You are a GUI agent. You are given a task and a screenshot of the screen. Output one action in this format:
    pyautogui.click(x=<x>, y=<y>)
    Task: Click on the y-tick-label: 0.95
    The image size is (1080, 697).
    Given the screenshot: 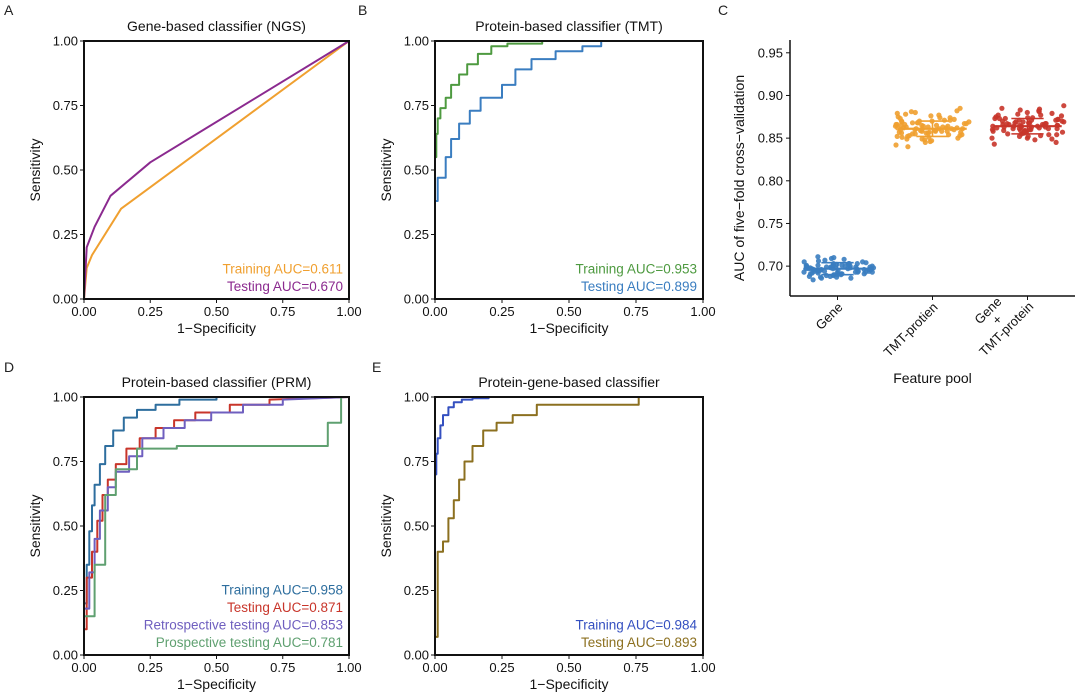 What is the action you would take?
    pyautogui.click(x=770, y=52)
    